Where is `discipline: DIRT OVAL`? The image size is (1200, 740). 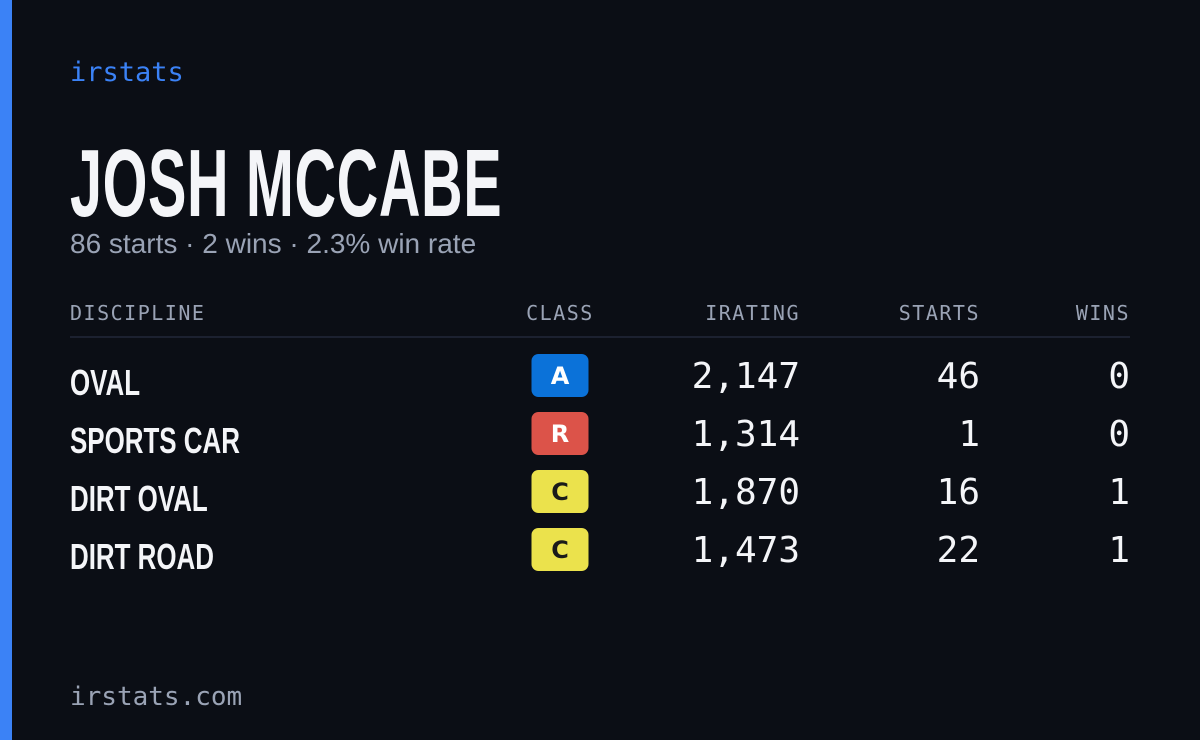
discipline: DIRT OVAL is located at coordinates (139, 498).